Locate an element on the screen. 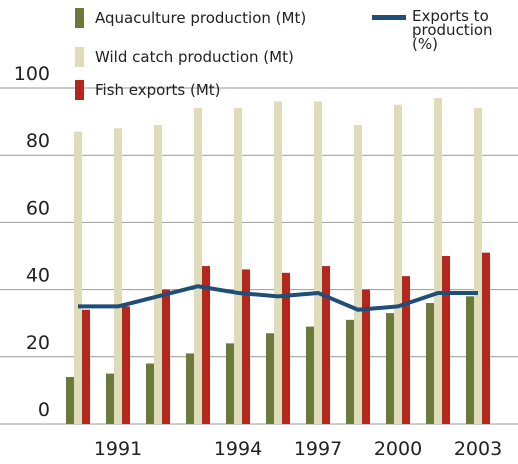 This screenshot has width=518, height=464. x-tick-label: 2003 is located at coordinates (478, 449).